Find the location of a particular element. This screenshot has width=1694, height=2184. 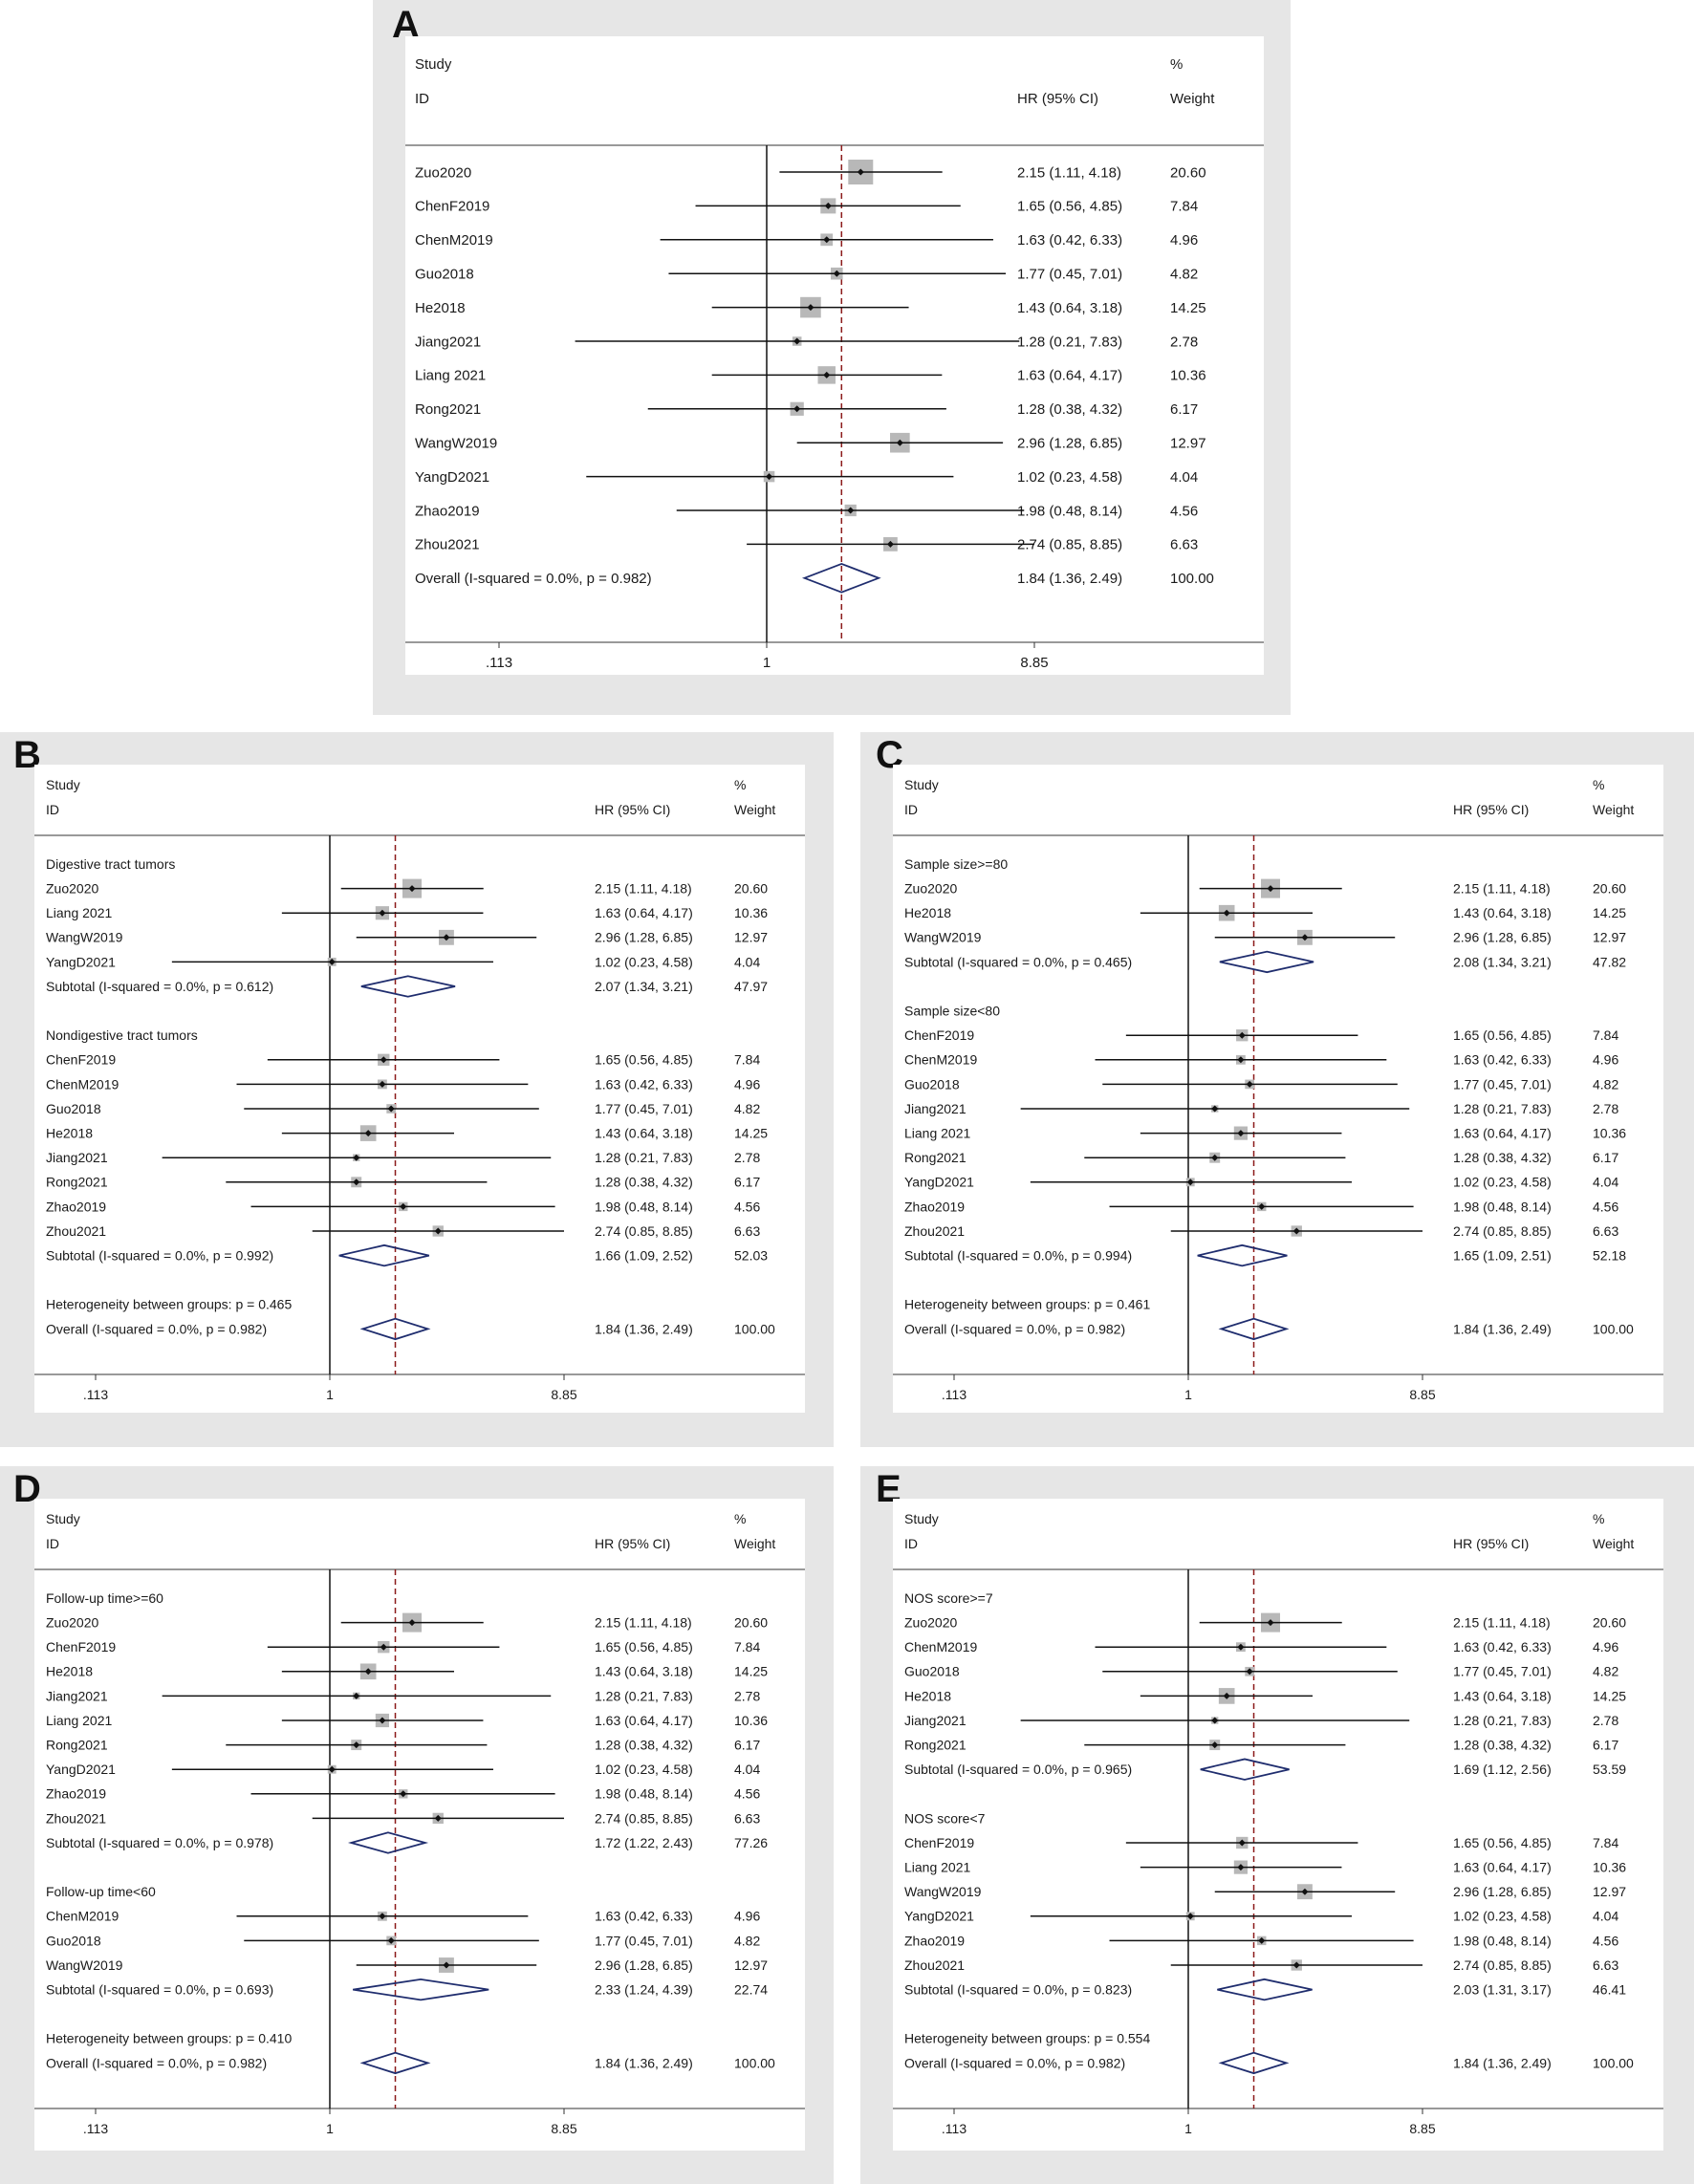

header-study: Study is located at coordinates (921, 1518).